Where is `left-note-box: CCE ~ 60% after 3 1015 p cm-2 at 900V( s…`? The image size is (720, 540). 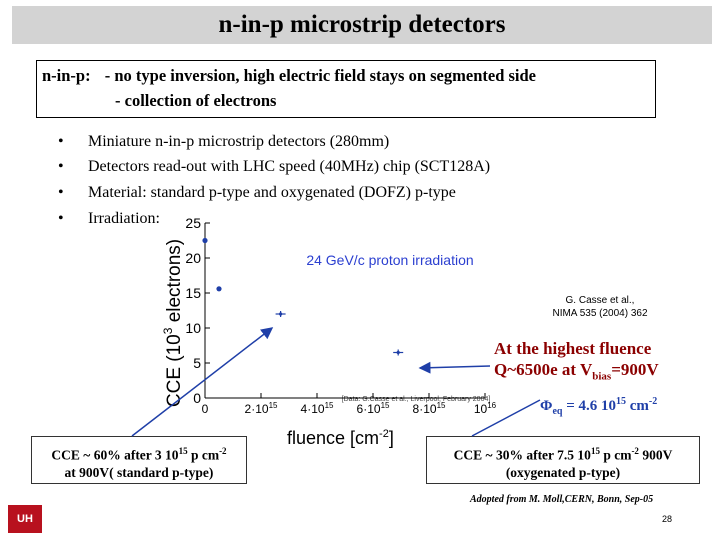
left-note-box: CCE ~ 60% after 3 1015 p cm-2 at 900V( s… is located at coordinates (139, 460).